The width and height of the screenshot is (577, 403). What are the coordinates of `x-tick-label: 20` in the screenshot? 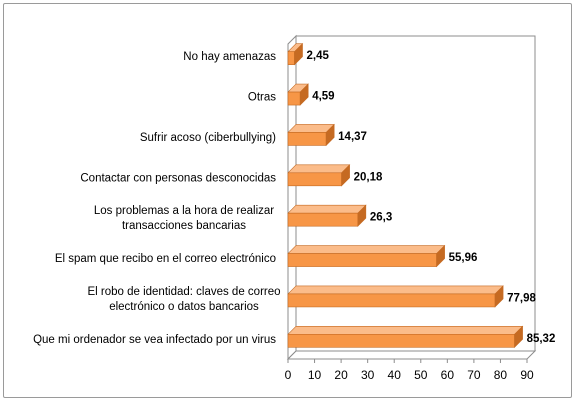 It's located at (341, 375).